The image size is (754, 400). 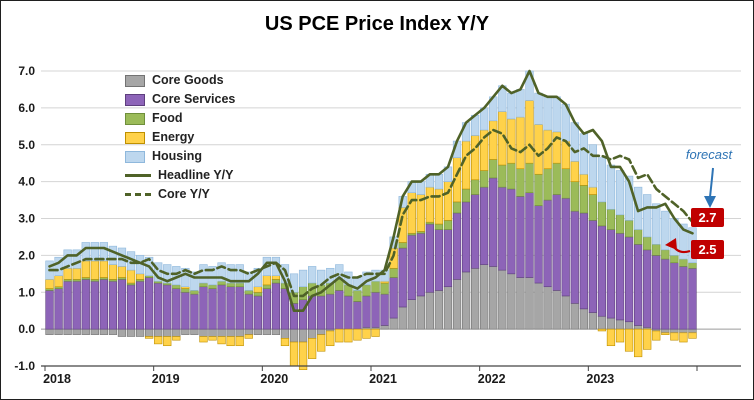 I want to click on legend-item-energy: Energy, so click(x=180, y=137).